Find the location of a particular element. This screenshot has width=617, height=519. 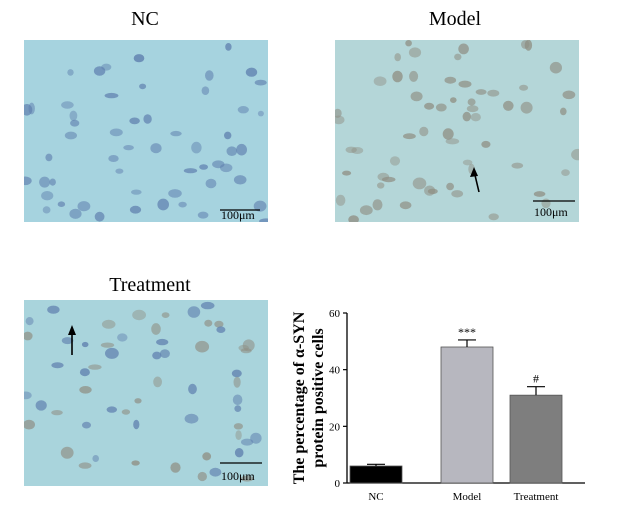

y-tick-label: 0 is located at coordinates (338, 484).